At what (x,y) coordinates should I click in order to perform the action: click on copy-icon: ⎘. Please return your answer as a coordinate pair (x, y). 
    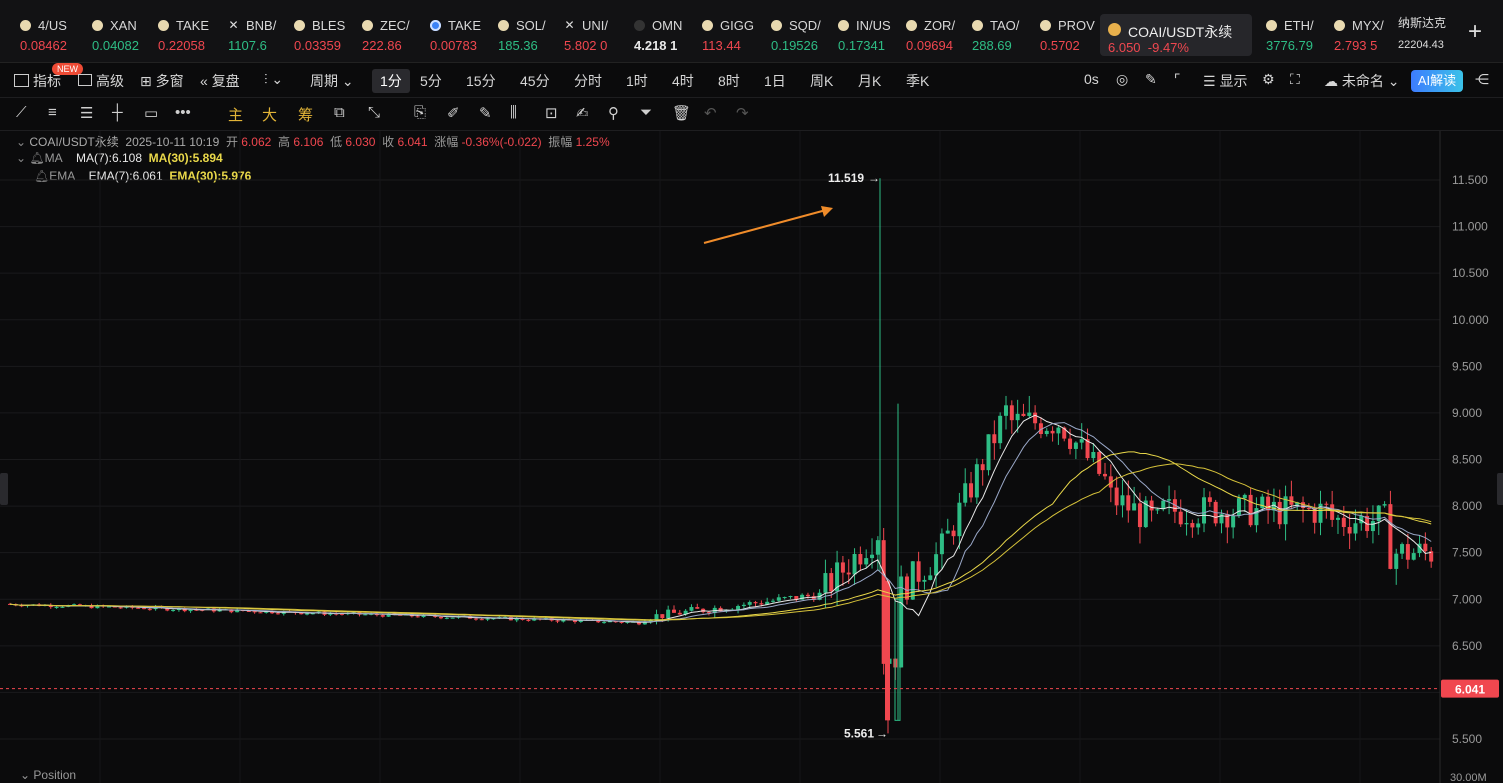
    Looking at the image, I should click on (420, 112).